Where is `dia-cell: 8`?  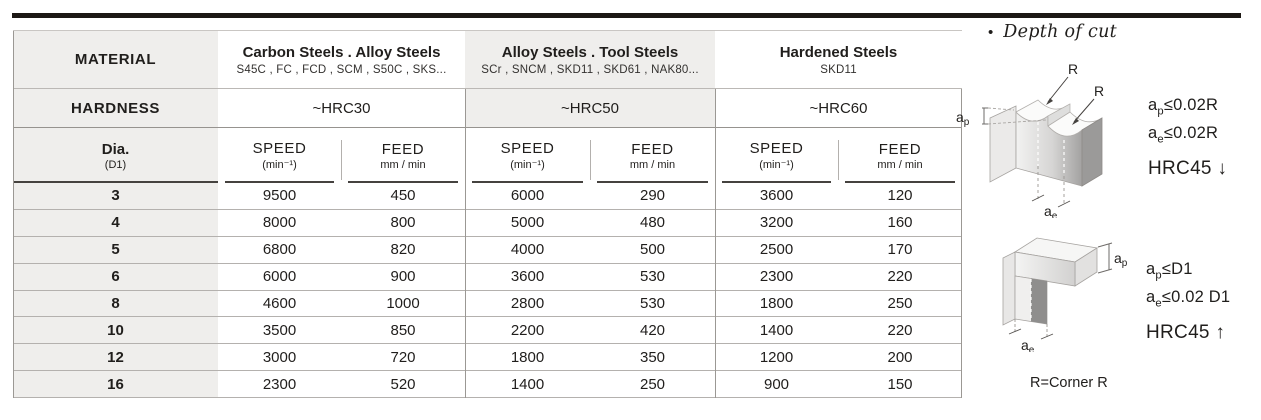 dia-cell: 8 is located at coordinates (115, 304).